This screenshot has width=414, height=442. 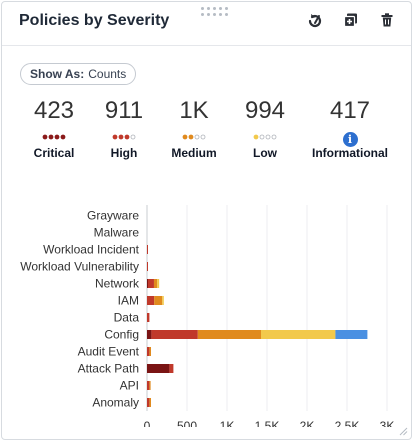 What do you see at coordinates (94, 20) in the screenshot?
I see `widget-title: Policies by Severity` at bounding box center [94, 20].